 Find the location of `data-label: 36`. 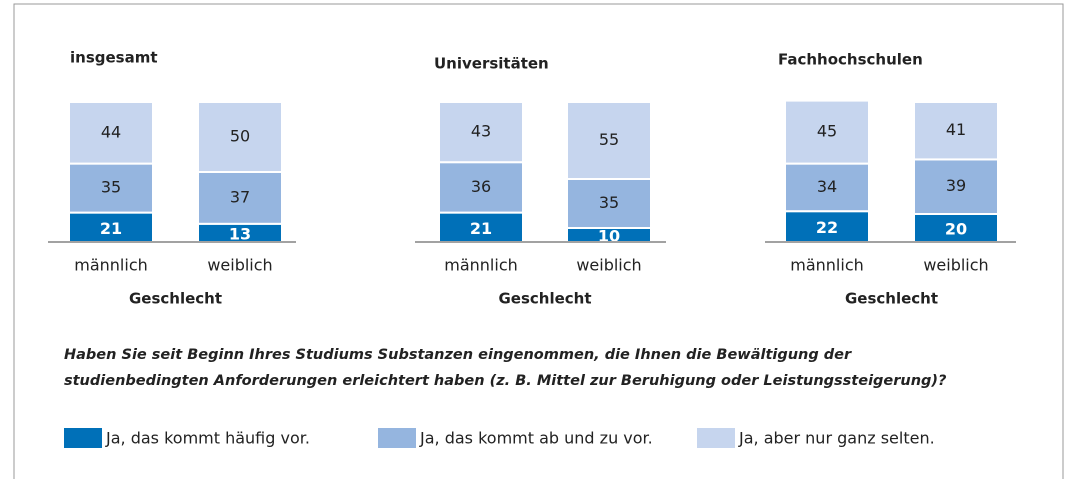

data-label: 36 is located at coordinates (481, 186).